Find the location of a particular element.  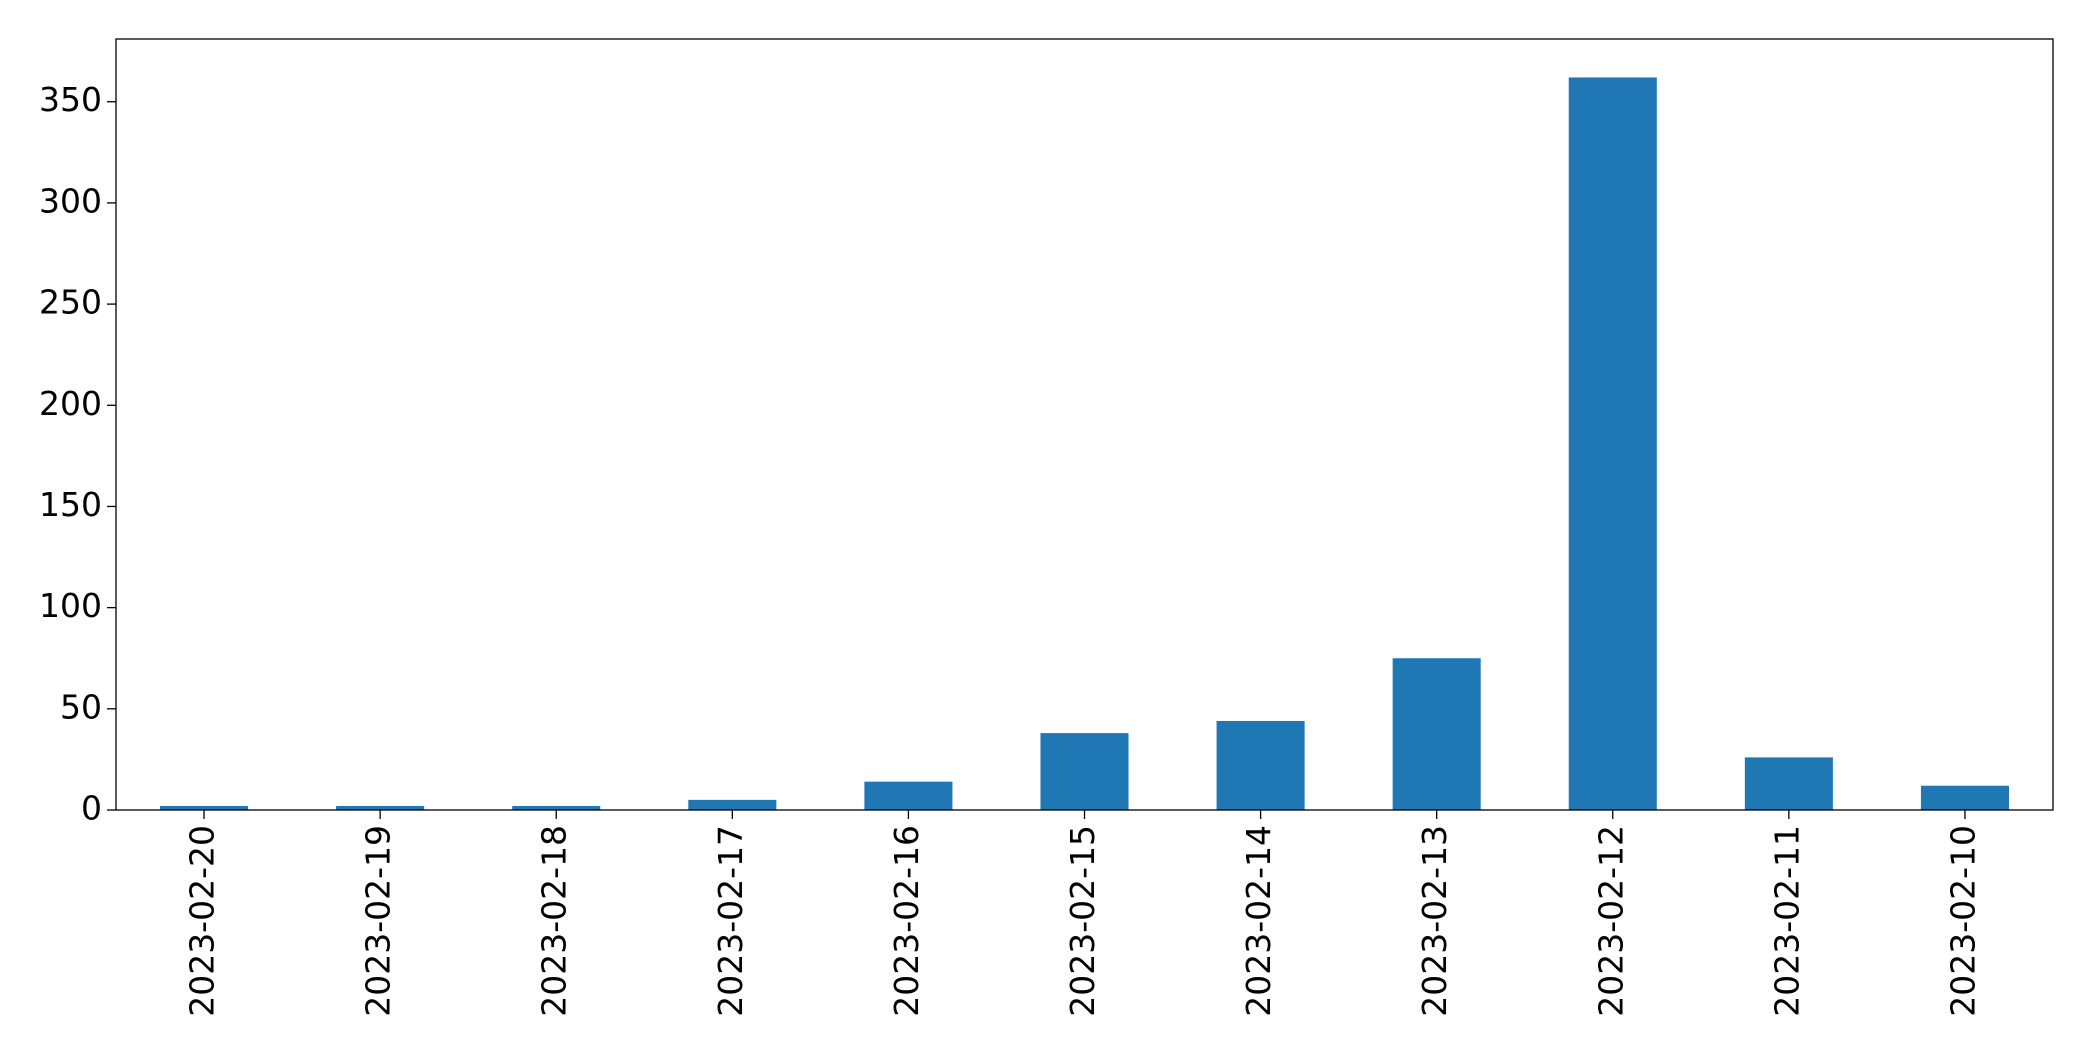

x-tick-label: 2023-02-17 is located at coordinates (730, 921).